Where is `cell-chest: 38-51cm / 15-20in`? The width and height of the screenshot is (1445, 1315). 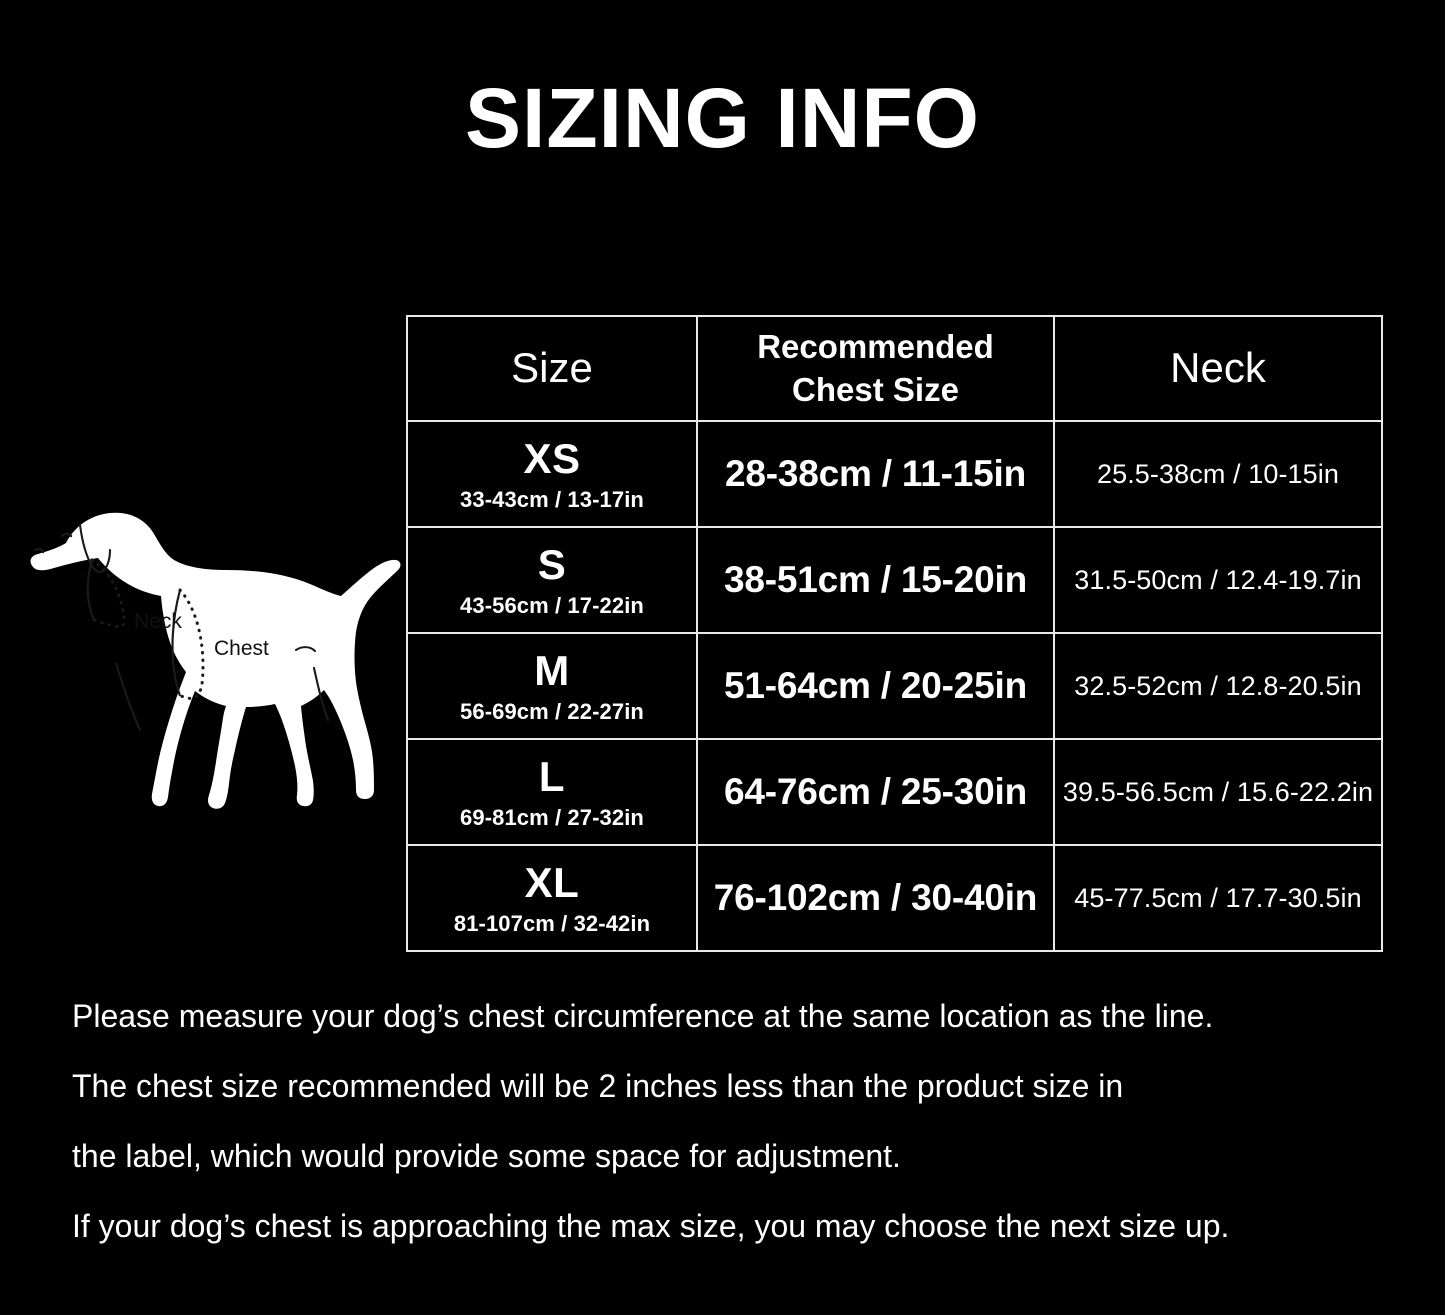
cell-chest: 38-51cm / 15-20in is located at coordinates (875, 580).